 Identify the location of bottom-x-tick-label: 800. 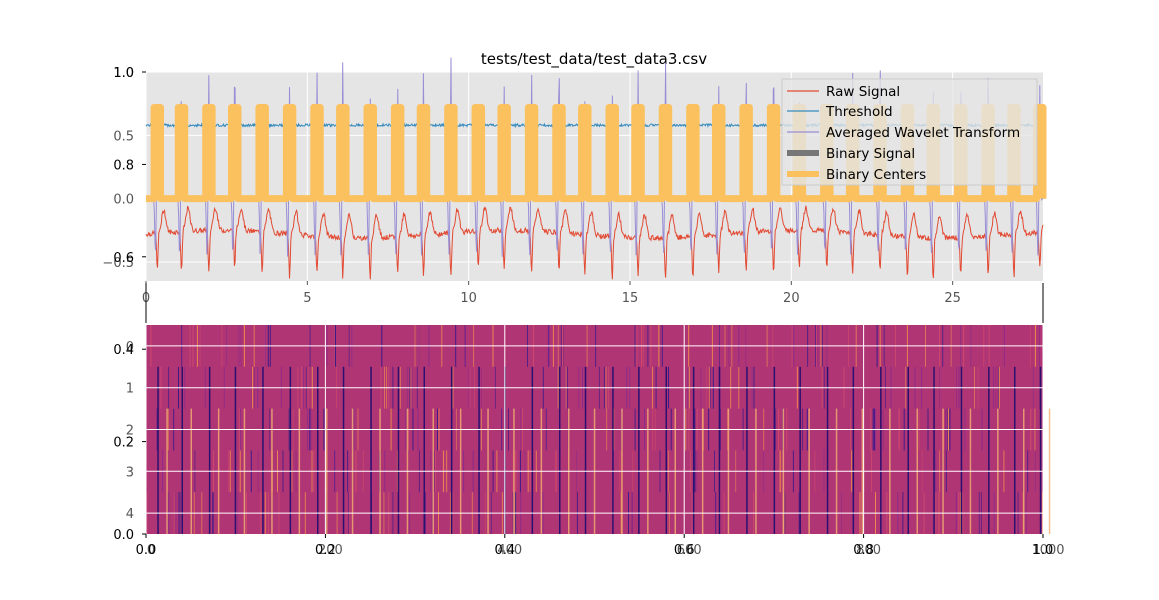
(868, 550).